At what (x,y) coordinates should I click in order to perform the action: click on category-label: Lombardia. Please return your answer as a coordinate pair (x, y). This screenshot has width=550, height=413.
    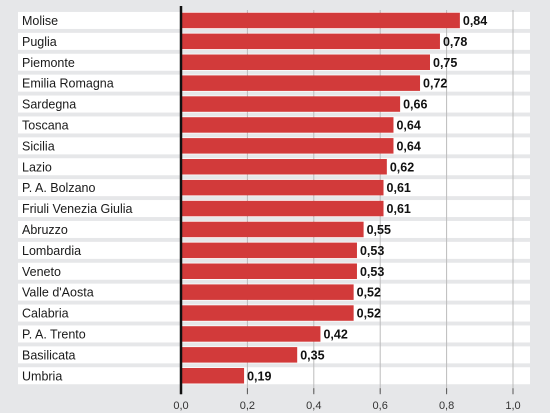
    Looking at the image, I should click on (51, 251).